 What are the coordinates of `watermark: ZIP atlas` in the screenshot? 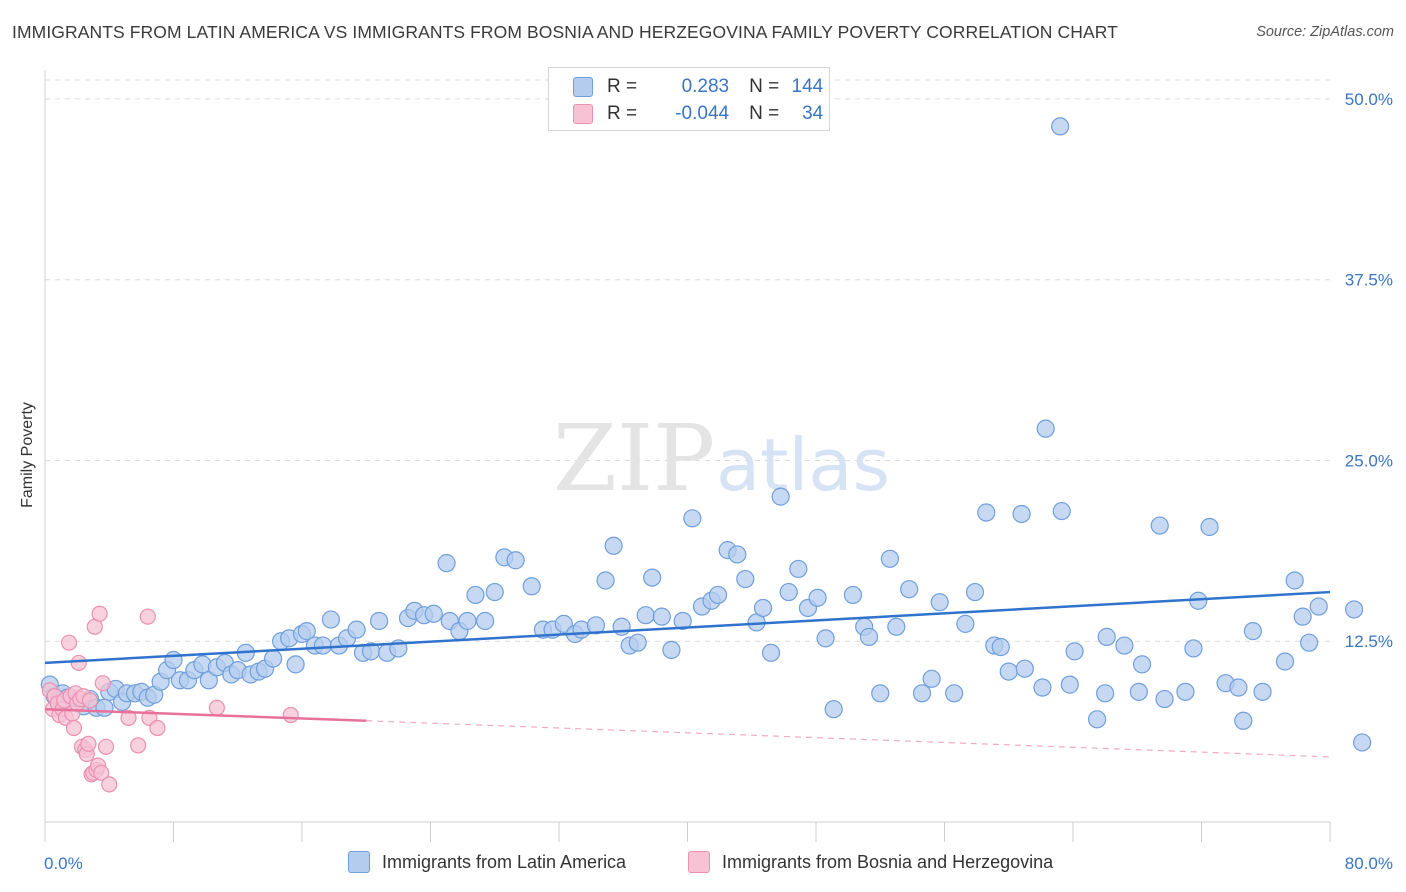 It's located at (721, 458).